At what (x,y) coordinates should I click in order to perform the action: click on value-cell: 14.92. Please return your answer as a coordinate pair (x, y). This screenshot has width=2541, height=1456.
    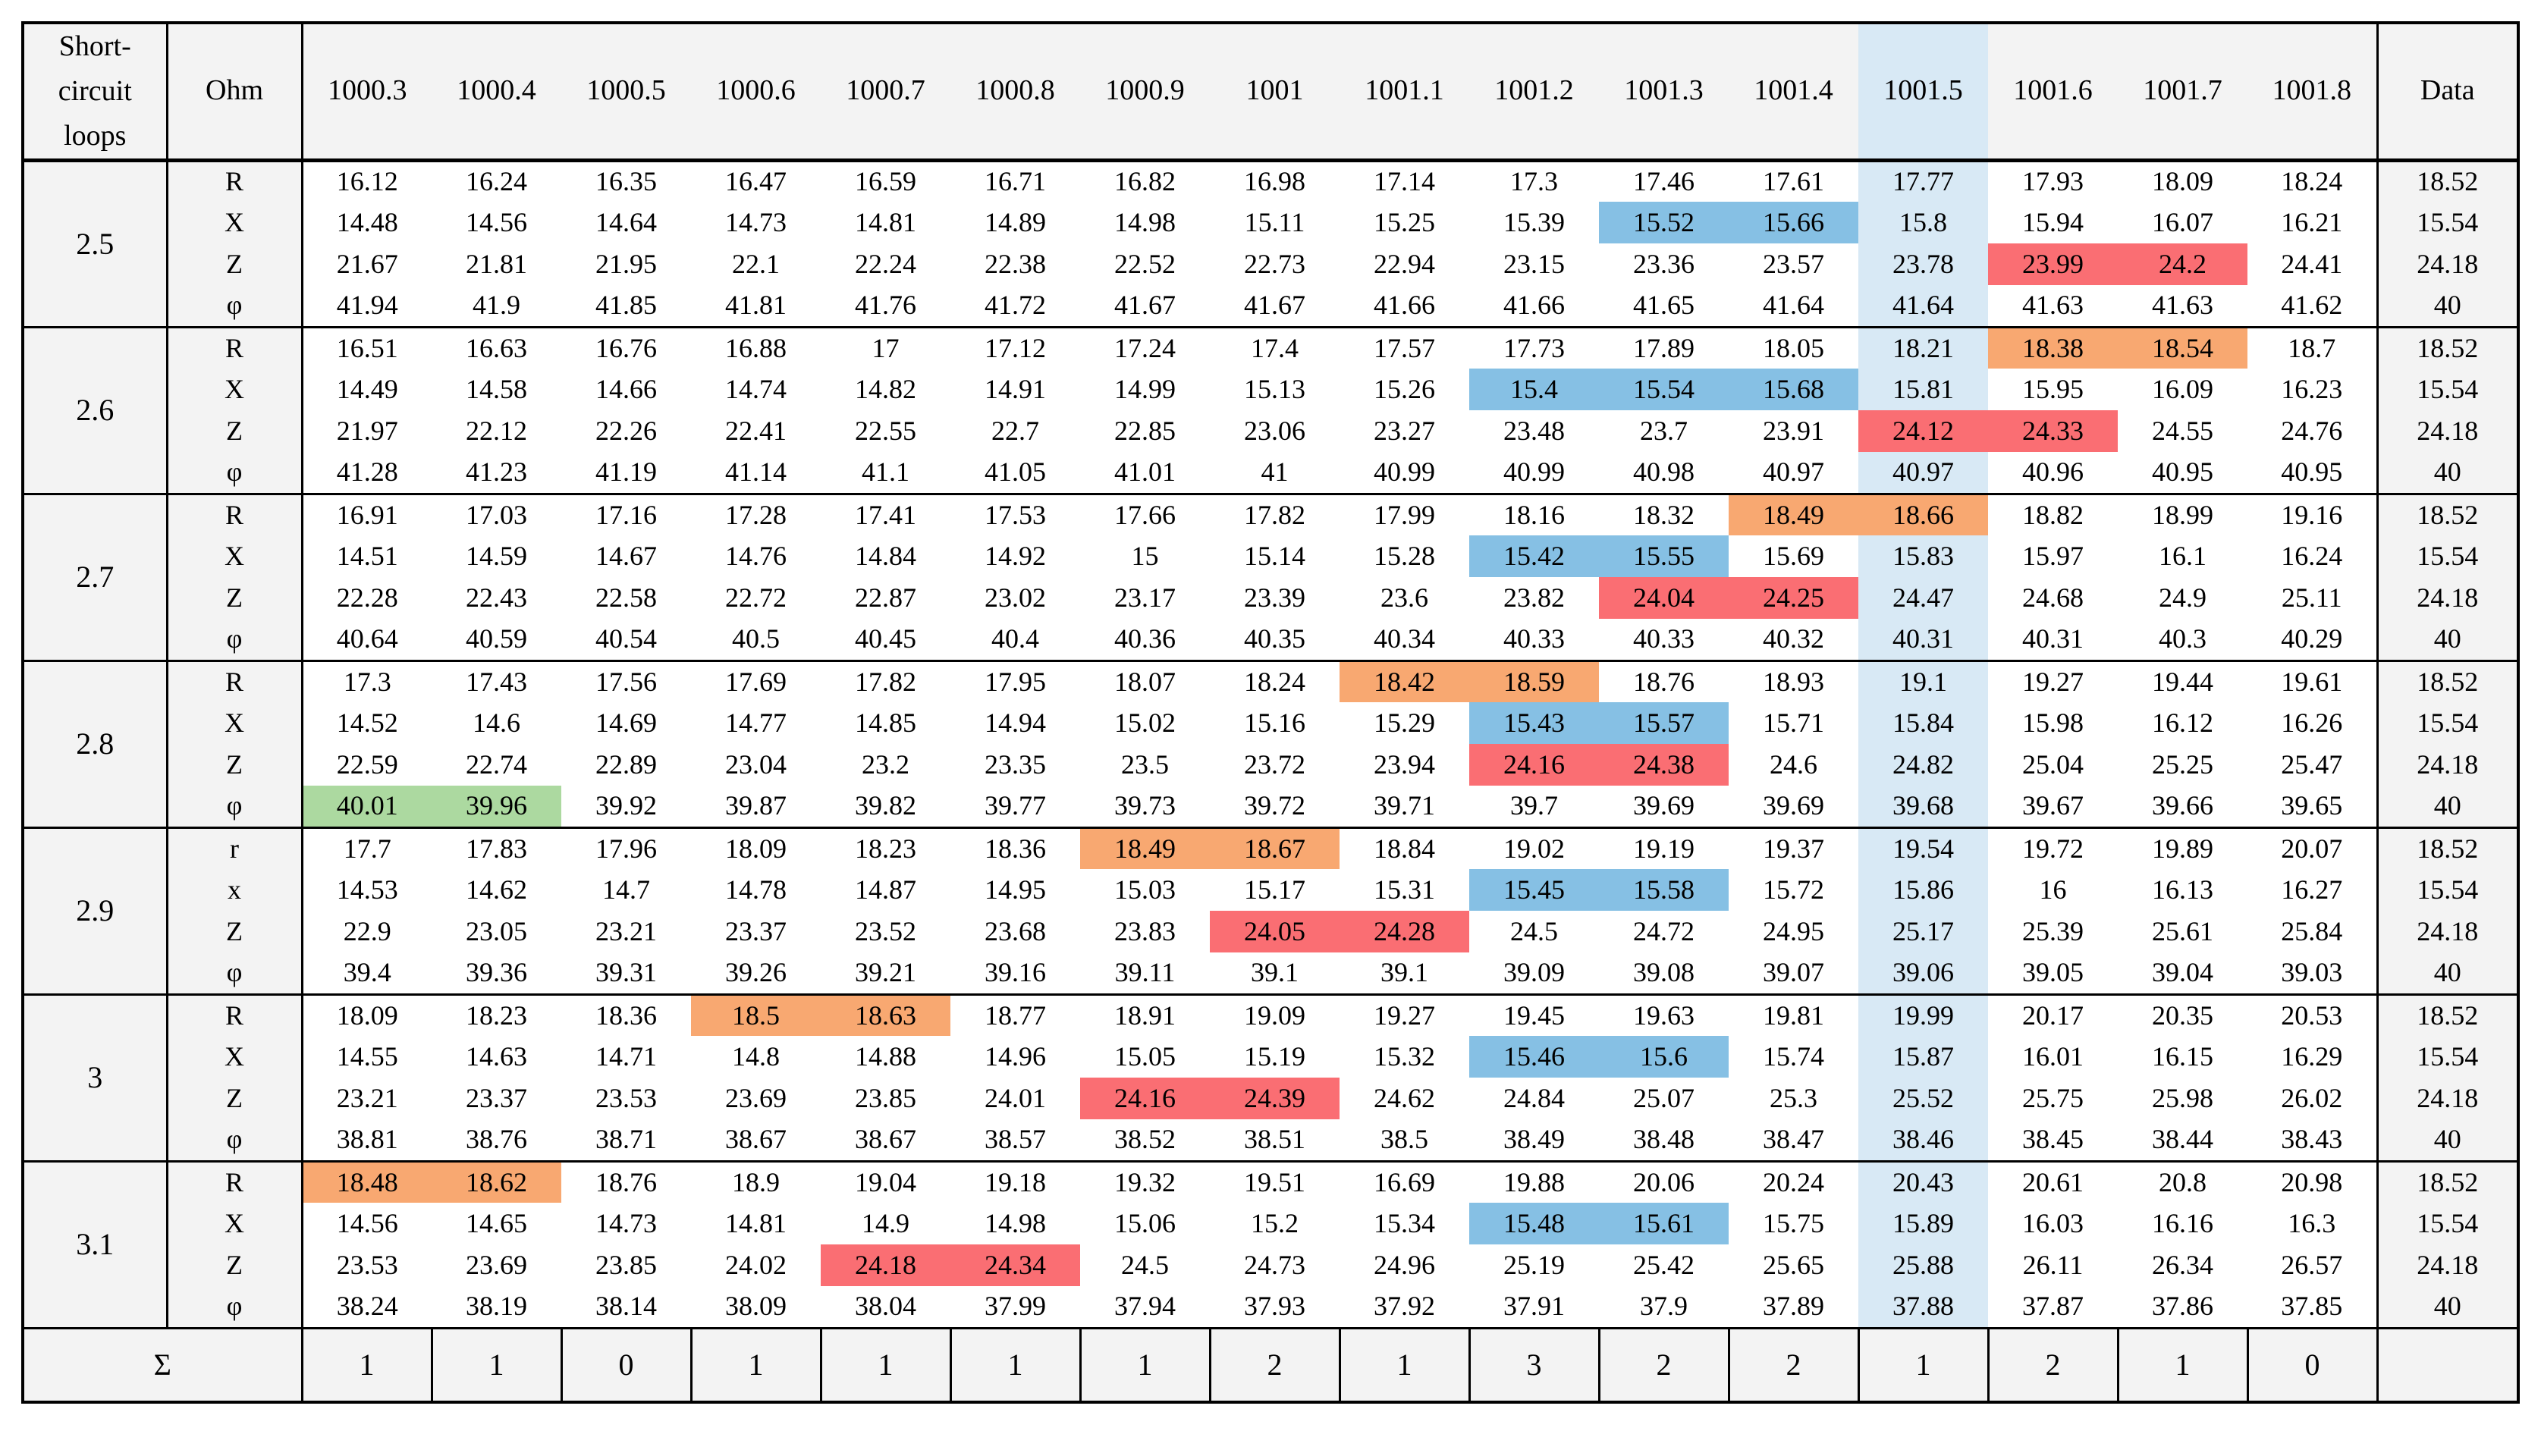
    Looking at the image, I should click on (1016, 555).